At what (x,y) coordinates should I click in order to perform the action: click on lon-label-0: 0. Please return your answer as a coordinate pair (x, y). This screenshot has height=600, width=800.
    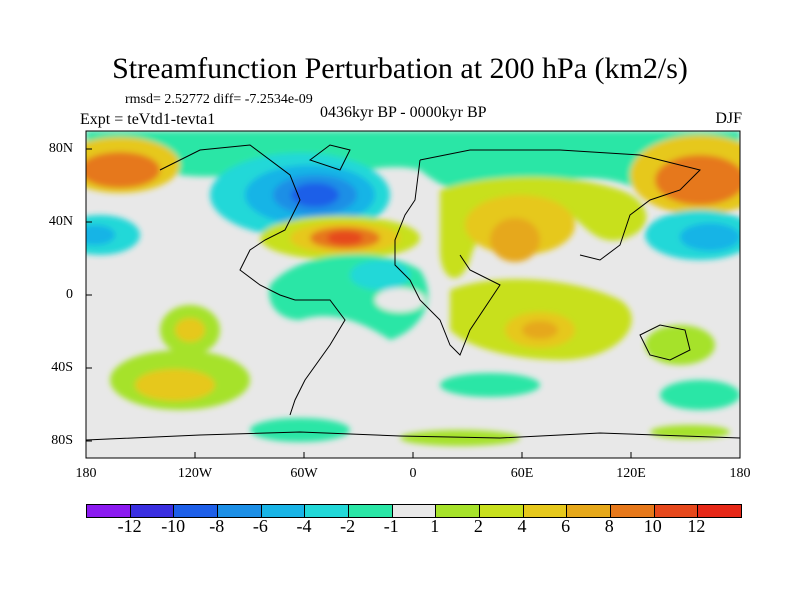
    Looking at the image, I should click on (413, 473).